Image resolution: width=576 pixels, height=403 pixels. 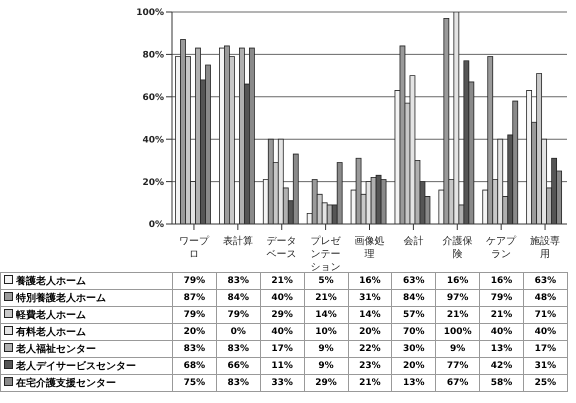 I want to click on y-tick-label: 80%, so click(x=153, y=55).